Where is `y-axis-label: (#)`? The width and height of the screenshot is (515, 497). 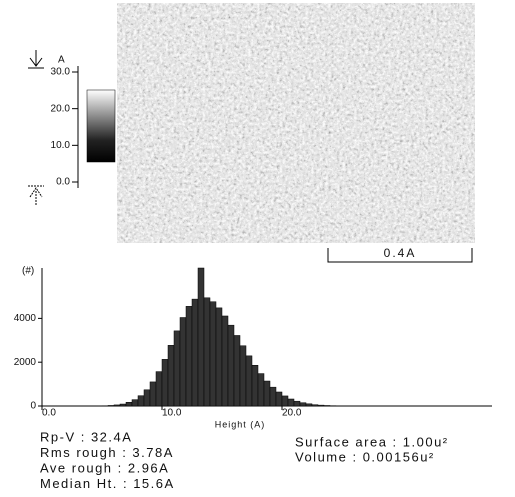 y-axis-label: (#) is located at coordinates (28, 271).